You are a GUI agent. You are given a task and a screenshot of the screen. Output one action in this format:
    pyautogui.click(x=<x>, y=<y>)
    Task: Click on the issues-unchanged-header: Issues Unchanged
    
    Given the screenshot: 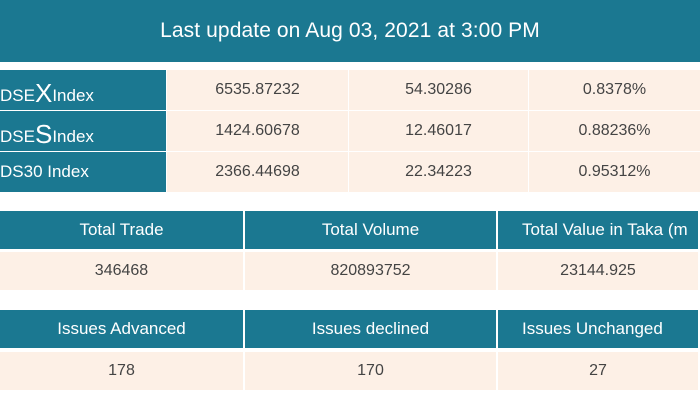 What is the action you would take?
    pyautogui.click(x=599, y=329)
    